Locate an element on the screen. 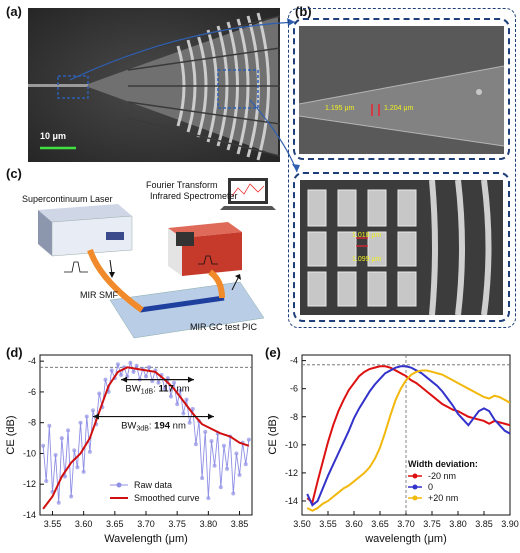  pic-label: MIR GC test PIC is located at coordinates (224, 327).